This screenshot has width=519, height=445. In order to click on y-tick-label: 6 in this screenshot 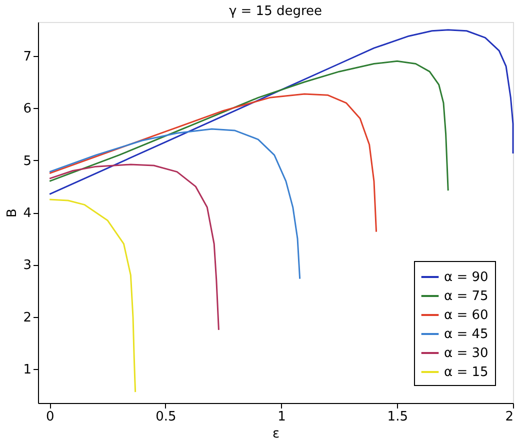, I will do `click(27, 109)`.